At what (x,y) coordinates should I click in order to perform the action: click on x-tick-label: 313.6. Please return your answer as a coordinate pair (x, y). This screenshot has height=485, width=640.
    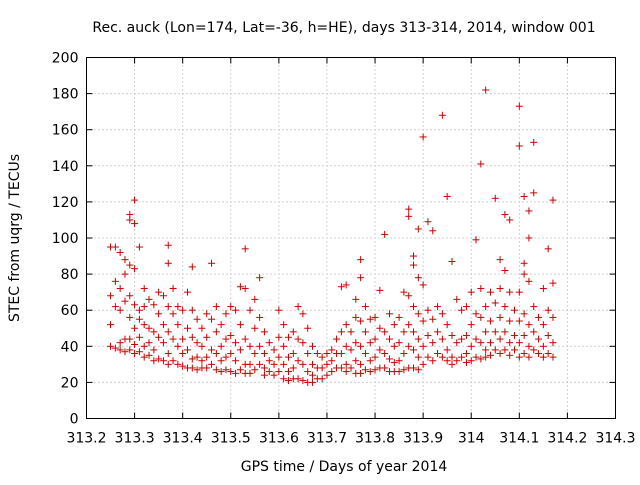
    Looking at the image, I should click on (279, 439).